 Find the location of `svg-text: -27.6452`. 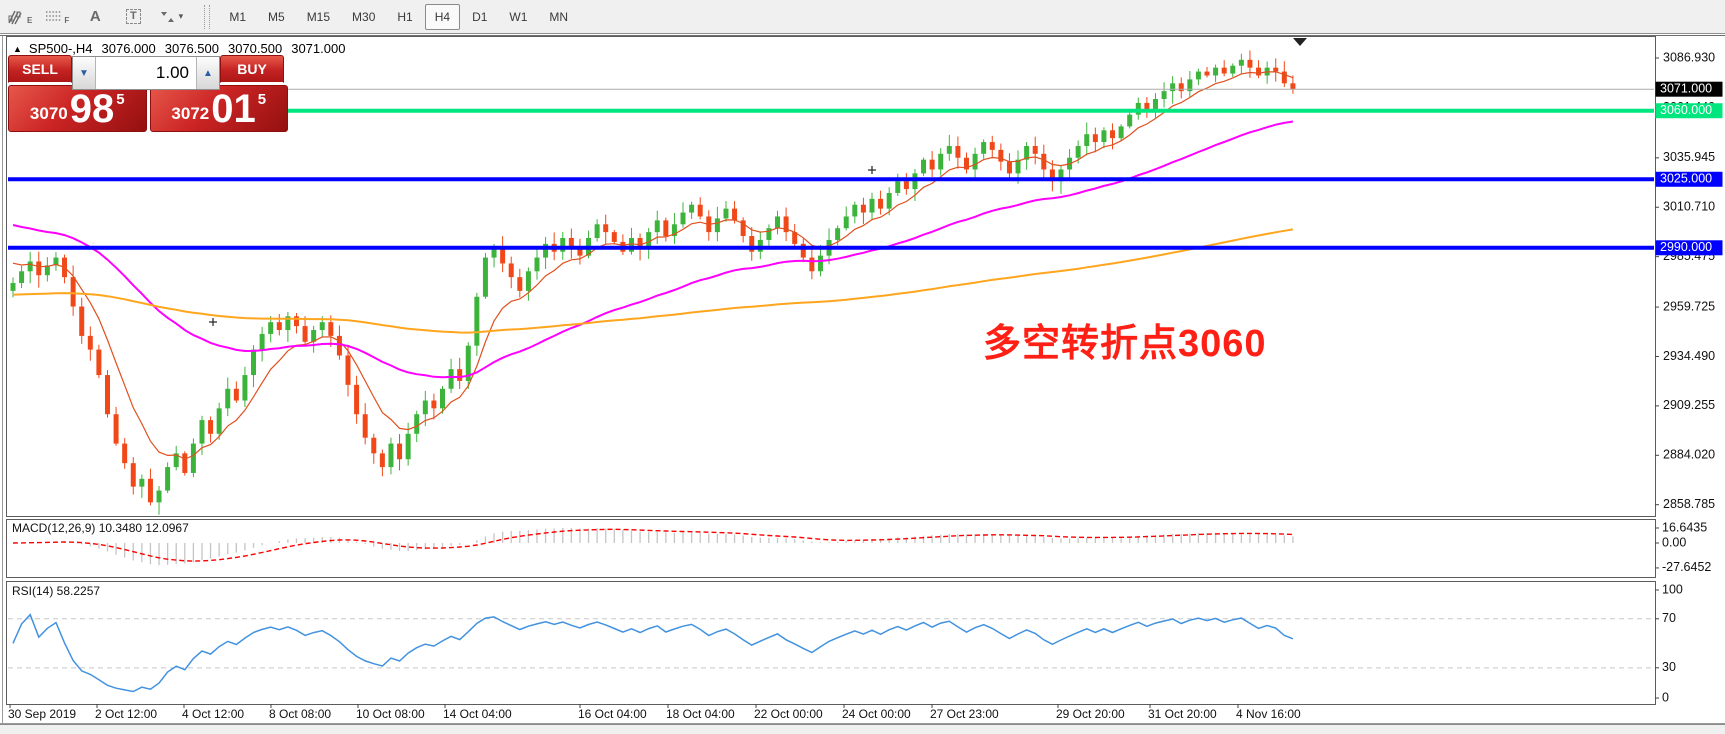

svg-text: -27.6452 is located at coordinates (1686, 567).